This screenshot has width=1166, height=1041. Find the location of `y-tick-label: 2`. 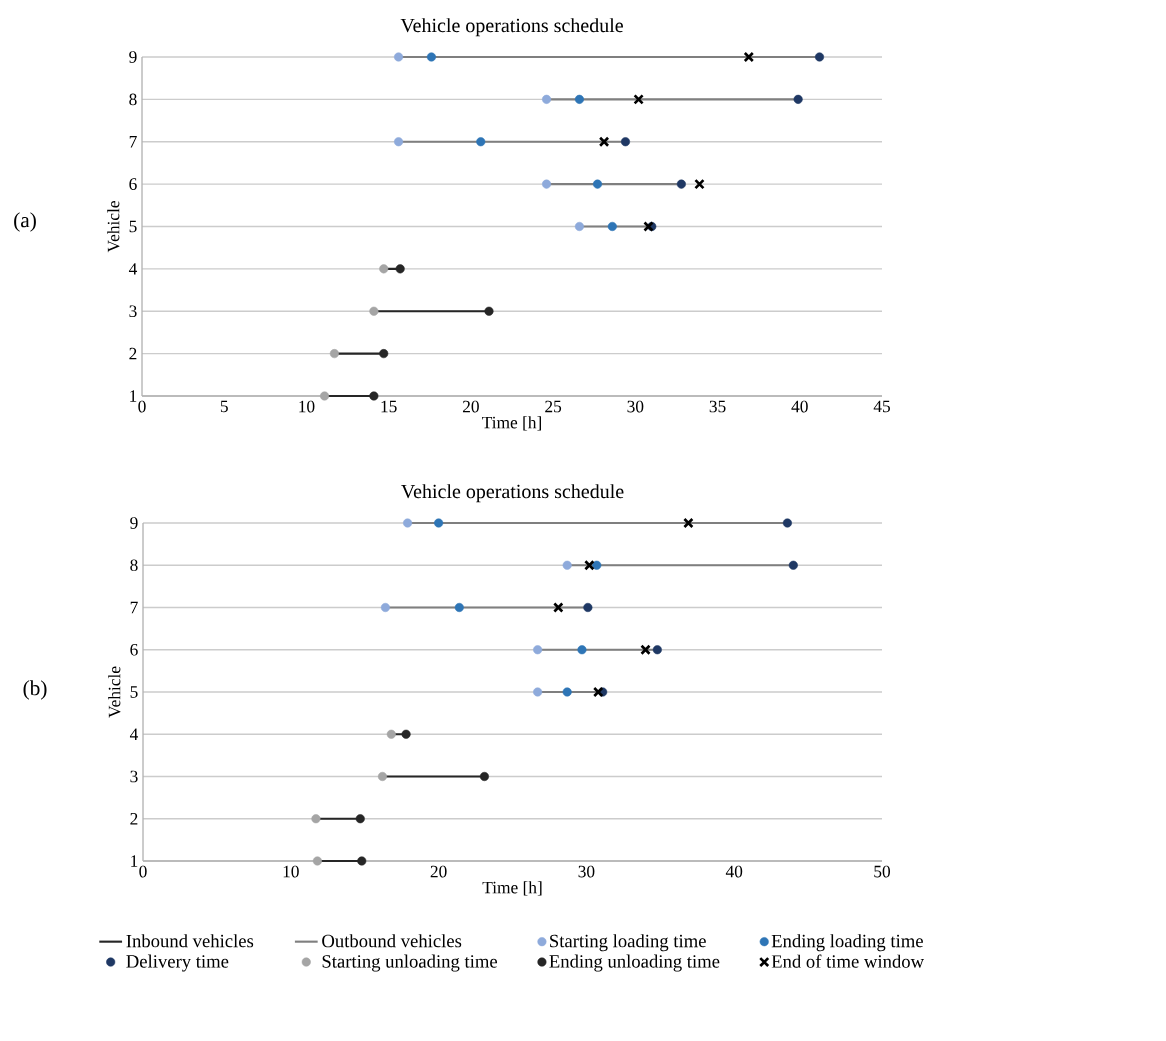

y-tick-label: 2 is located at coordinates (134, 818).